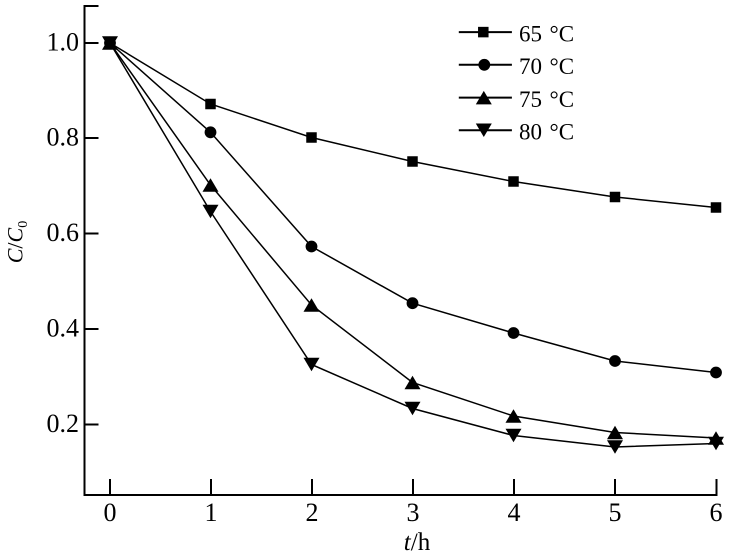 This screenshot has width=733, height=559. Describe the element at coordinates (615, 512) in the screenshot. I see `svg-text: 5` at that location.